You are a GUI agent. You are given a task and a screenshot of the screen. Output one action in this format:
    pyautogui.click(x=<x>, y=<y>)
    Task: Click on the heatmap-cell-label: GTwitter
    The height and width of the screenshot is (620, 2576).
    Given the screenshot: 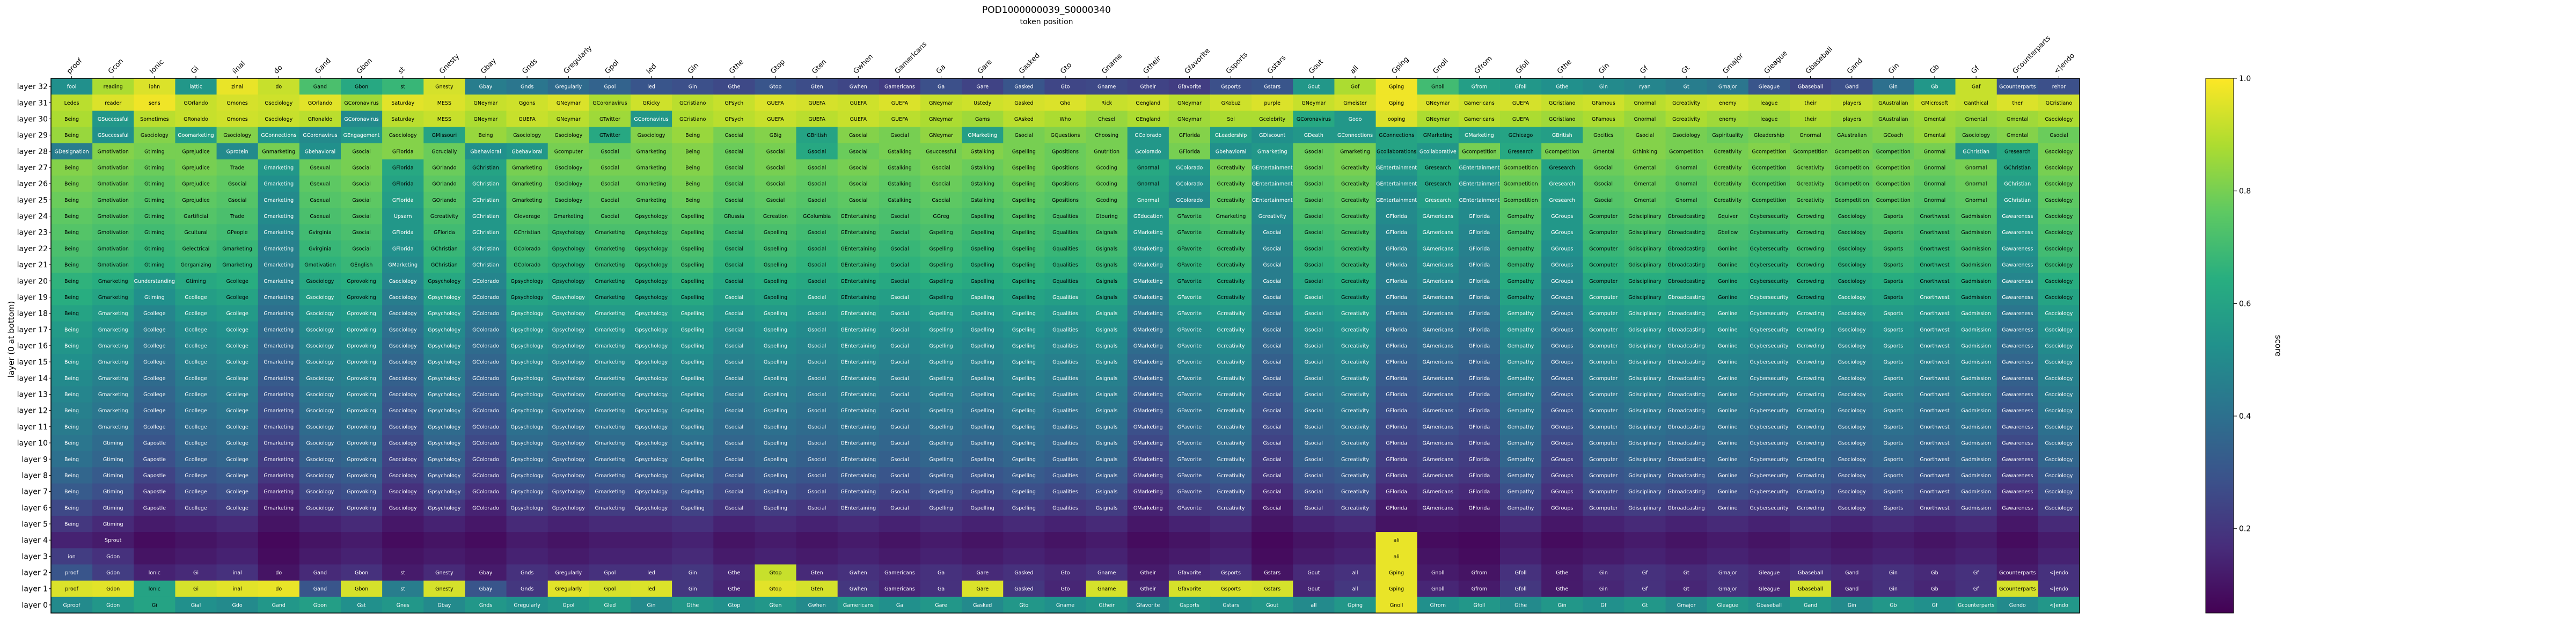 What is the action you would take?
    pyautogui.click(x=609, y=135)
    